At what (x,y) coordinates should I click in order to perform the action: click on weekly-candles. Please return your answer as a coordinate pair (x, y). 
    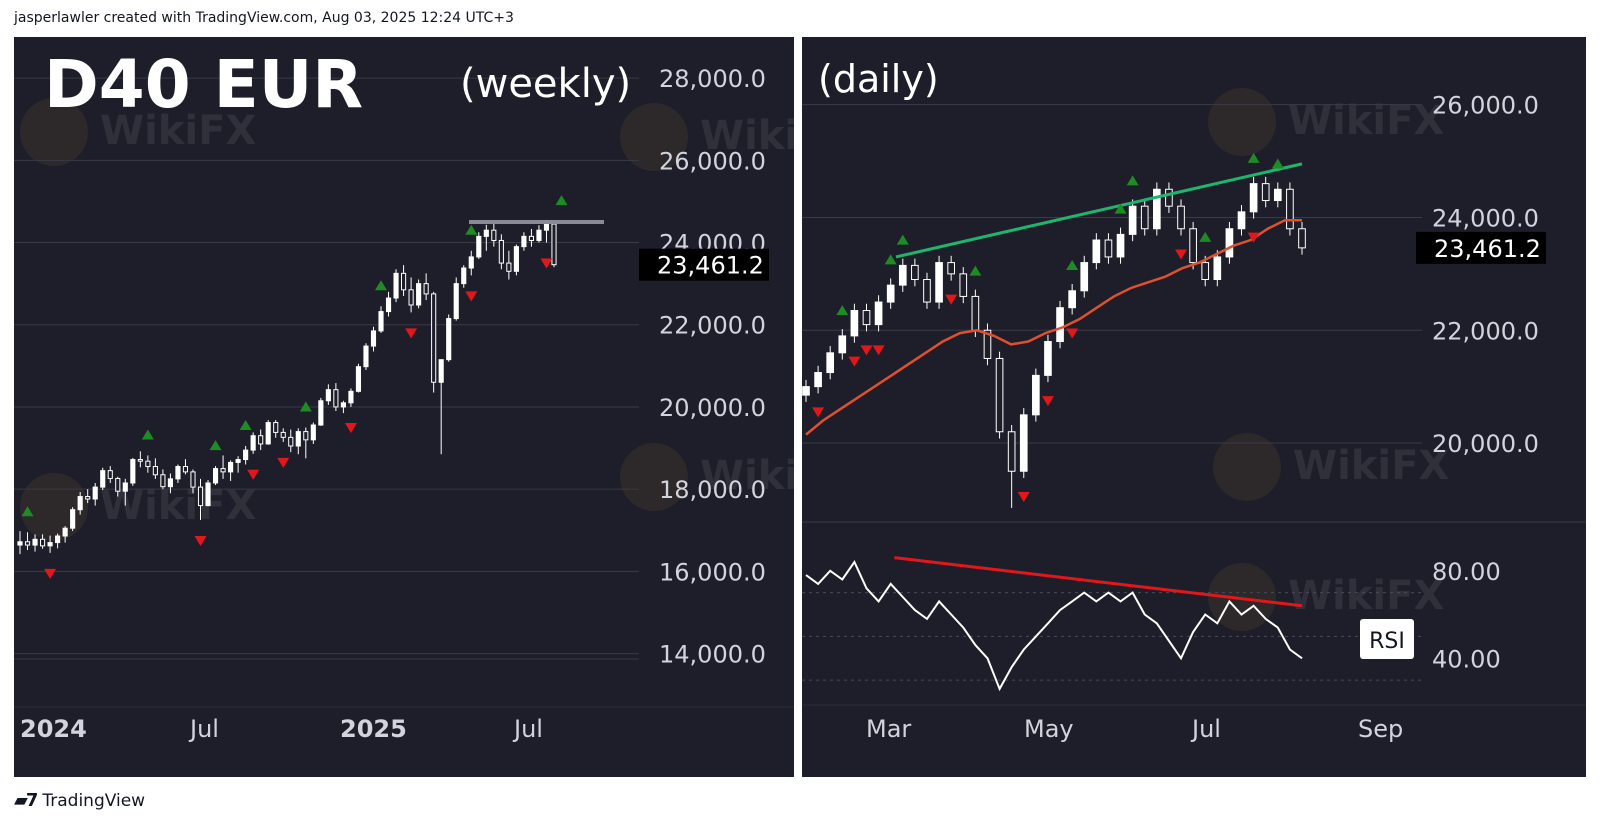
    Looking at the image, I should click on (287, 387).